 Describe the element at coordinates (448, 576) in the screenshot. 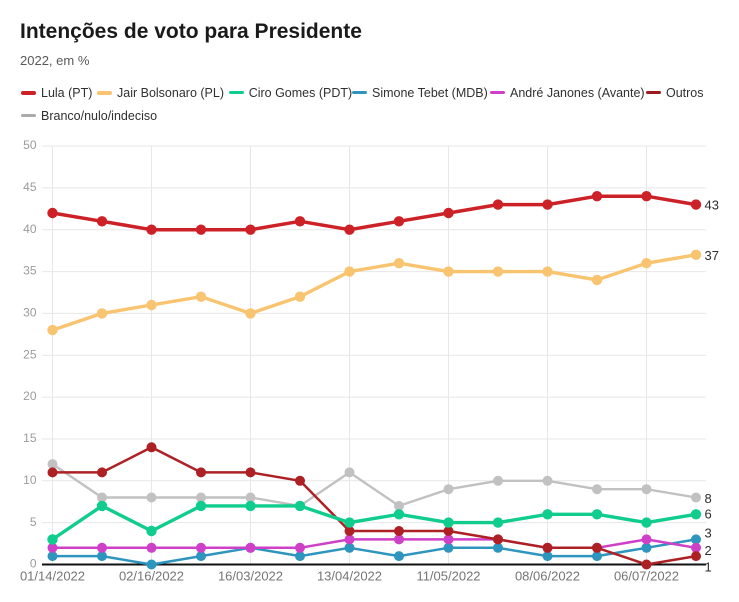

I see `svg-text: 11/05/2022` at that location.